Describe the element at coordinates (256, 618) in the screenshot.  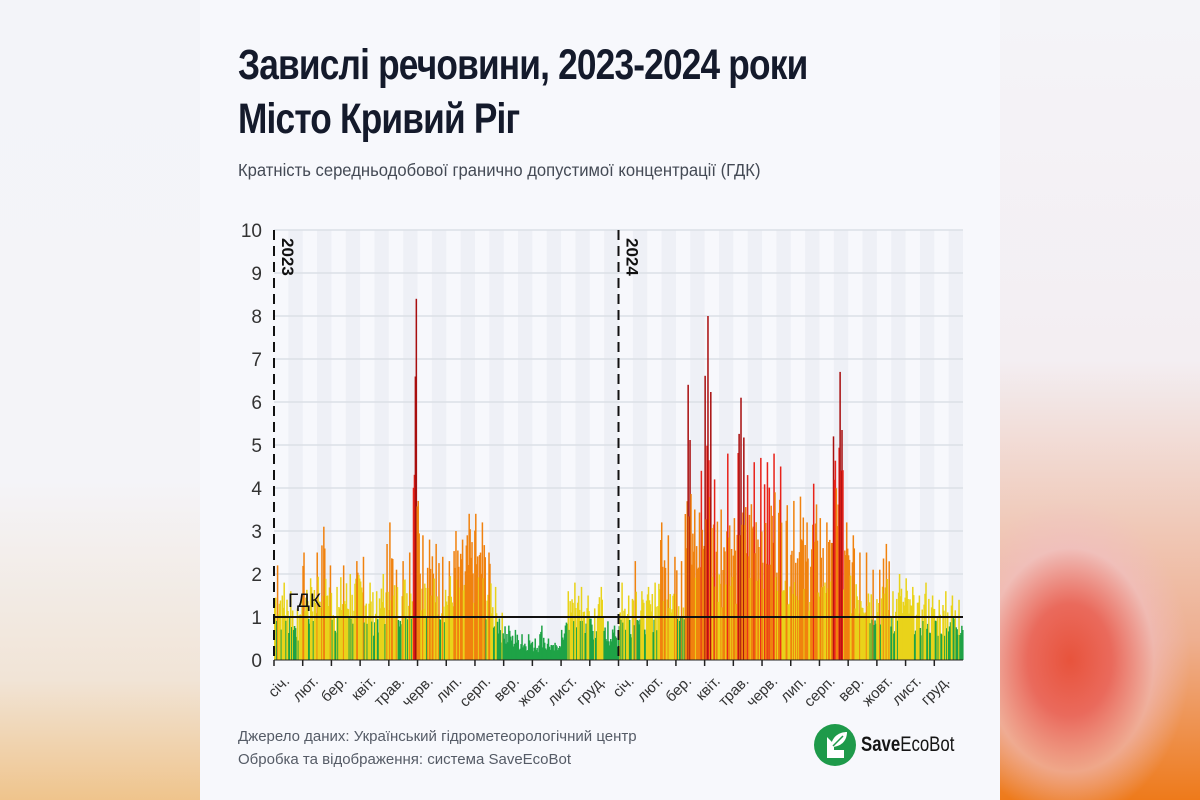
I see `y-tick-label: 1` at that location.